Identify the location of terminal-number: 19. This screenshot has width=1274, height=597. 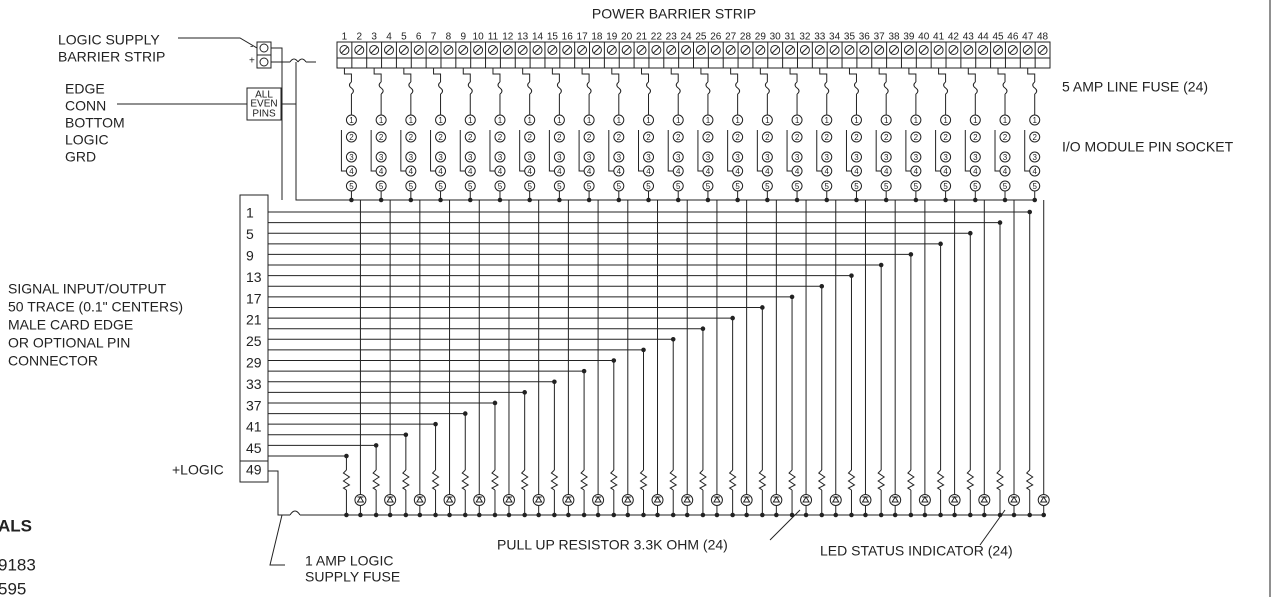
(612, 37).